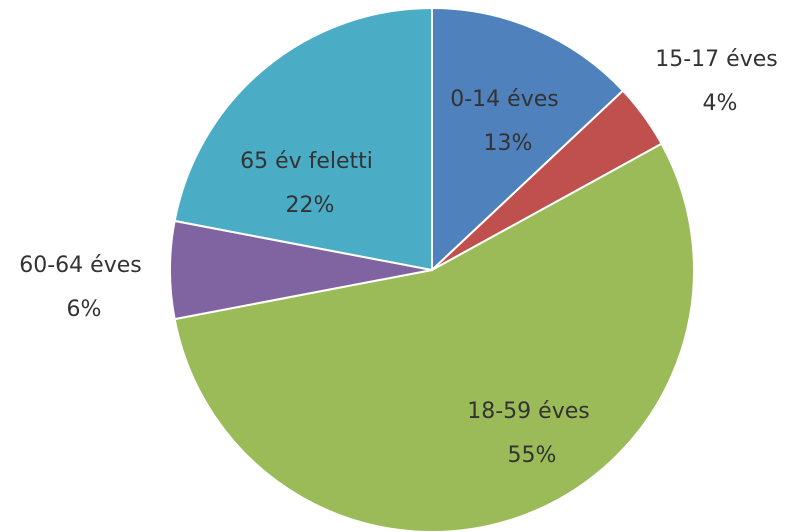 This screenshot has height=532, width=808. I want to click on slice-name-18-59: 18-59 éves, so click(528, 411).